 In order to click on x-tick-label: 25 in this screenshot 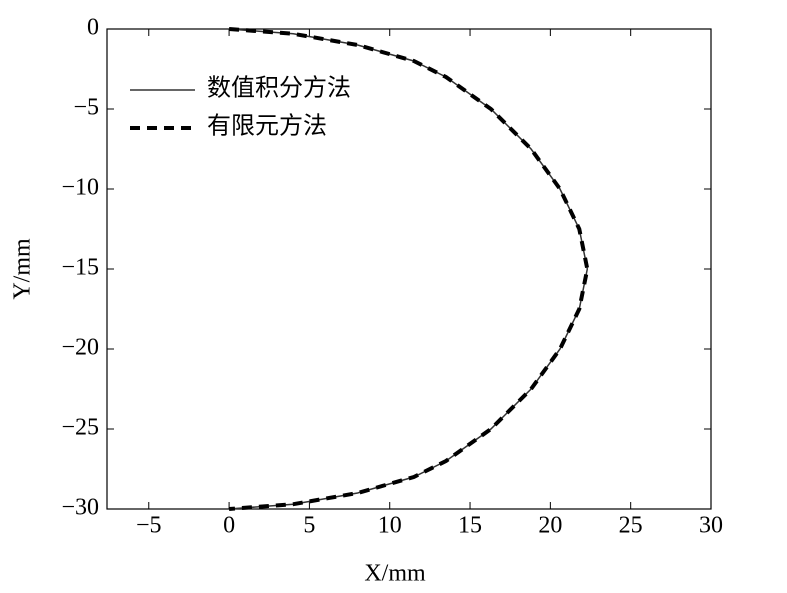, I will do `click(631, 526)`.